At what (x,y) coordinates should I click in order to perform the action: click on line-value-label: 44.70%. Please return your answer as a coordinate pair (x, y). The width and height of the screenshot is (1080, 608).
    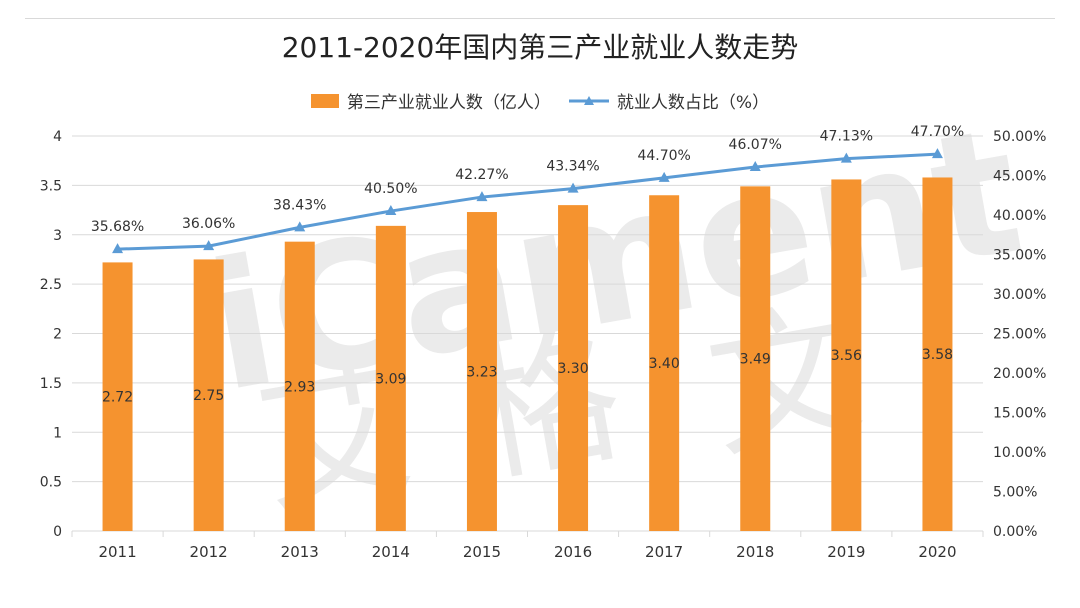
    Looking at the image, I should click on (663, 156).